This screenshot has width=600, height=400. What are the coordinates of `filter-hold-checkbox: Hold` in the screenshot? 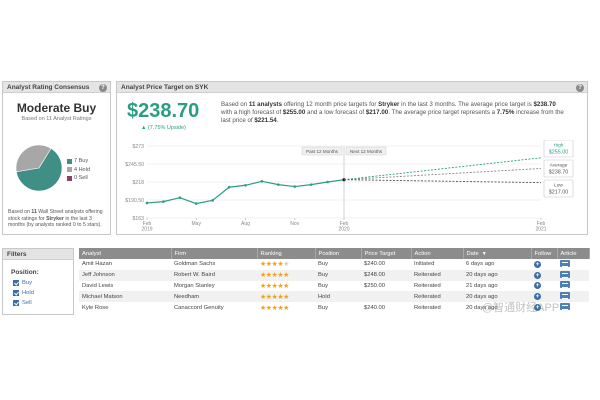 It's located at (23, 293).